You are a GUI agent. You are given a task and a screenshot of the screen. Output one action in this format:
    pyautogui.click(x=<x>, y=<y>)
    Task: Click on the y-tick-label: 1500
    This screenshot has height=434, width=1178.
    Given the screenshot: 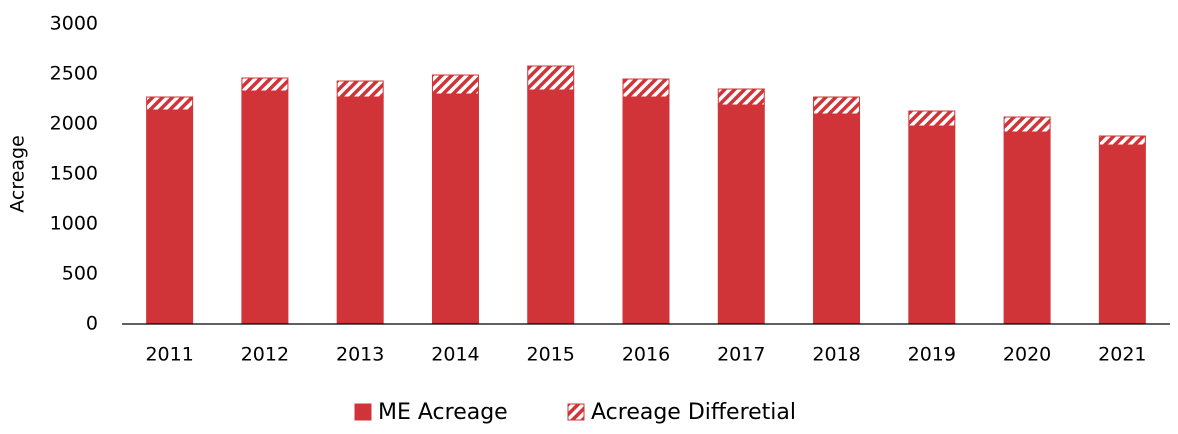 What is the action you would take?
    pyautogui.click(x=74, y=174)
    